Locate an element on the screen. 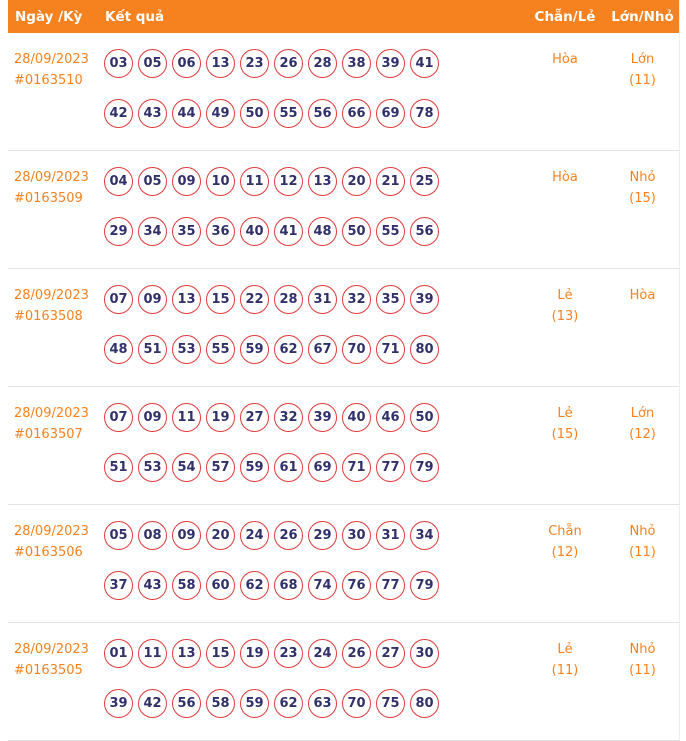  numbers-cell: 04 05 09 10 11 12 13 20 21 25 29 34 35 36 40 41 48 50 55 56 is located at coordinates (312, 206).